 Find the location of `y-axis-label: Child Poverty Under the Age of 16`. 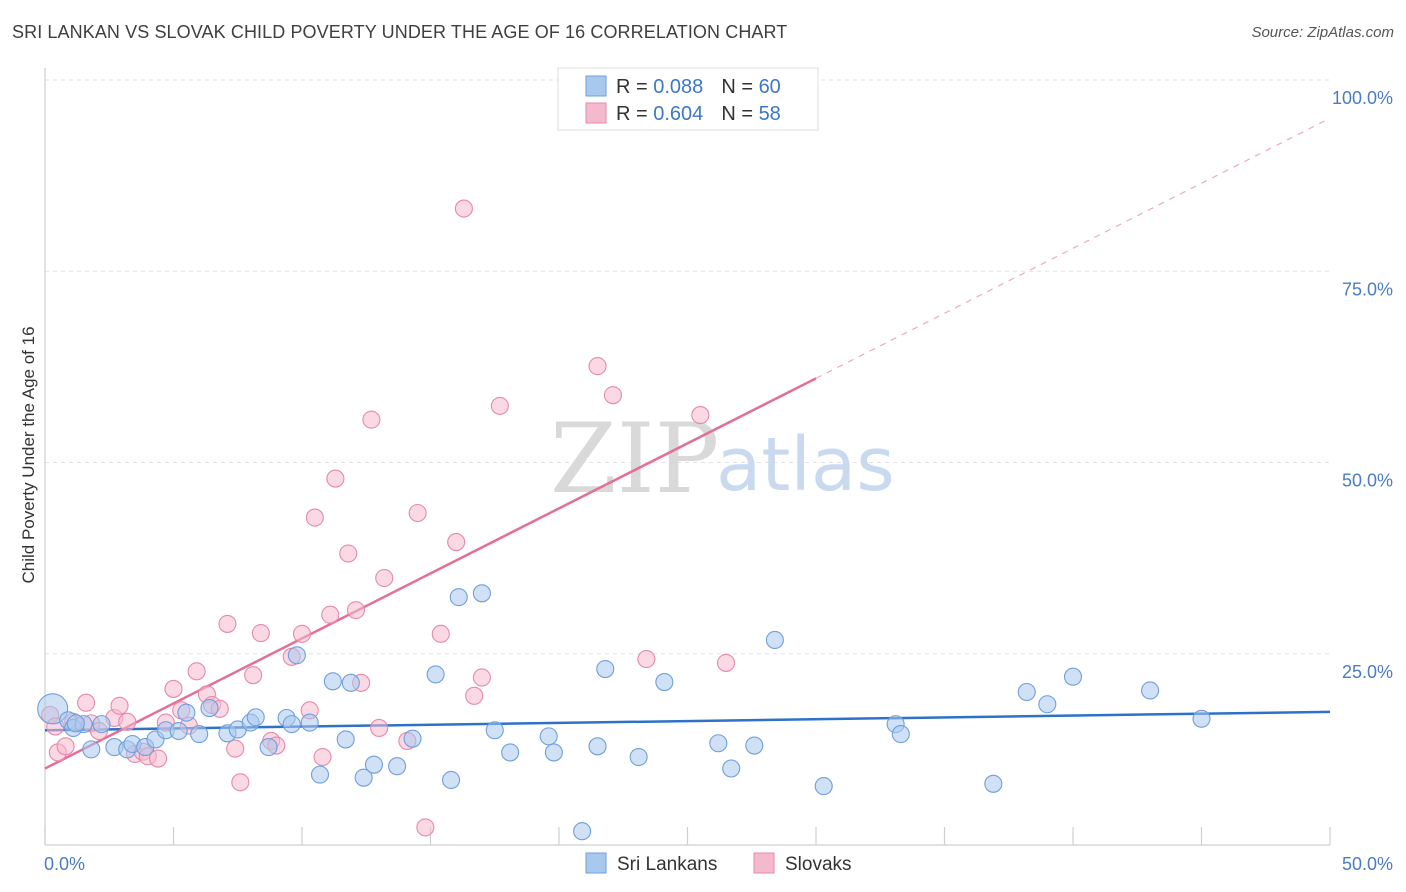

y-axis-label: Child Poverty Under the Age of 16 is located at coordinates (28, 454).